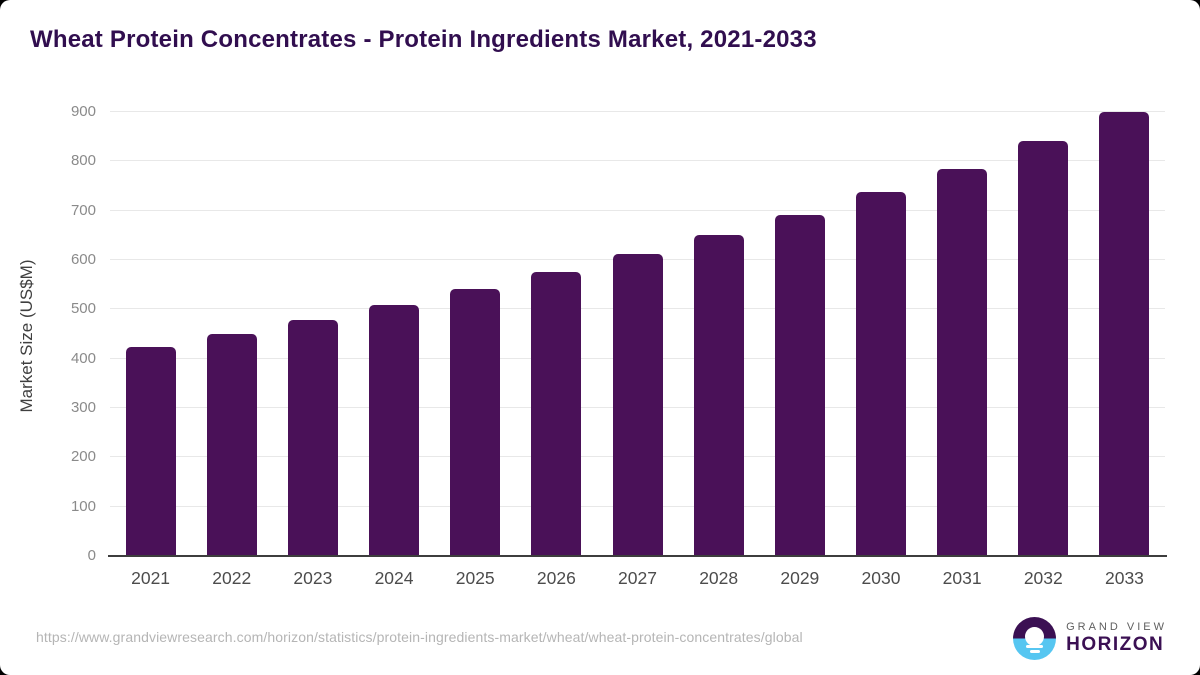 The image size is (1200, 675). Describe the element at coordinates (83, 309) in the screenshot. I see `y-tick-label-500: 500` at that location.